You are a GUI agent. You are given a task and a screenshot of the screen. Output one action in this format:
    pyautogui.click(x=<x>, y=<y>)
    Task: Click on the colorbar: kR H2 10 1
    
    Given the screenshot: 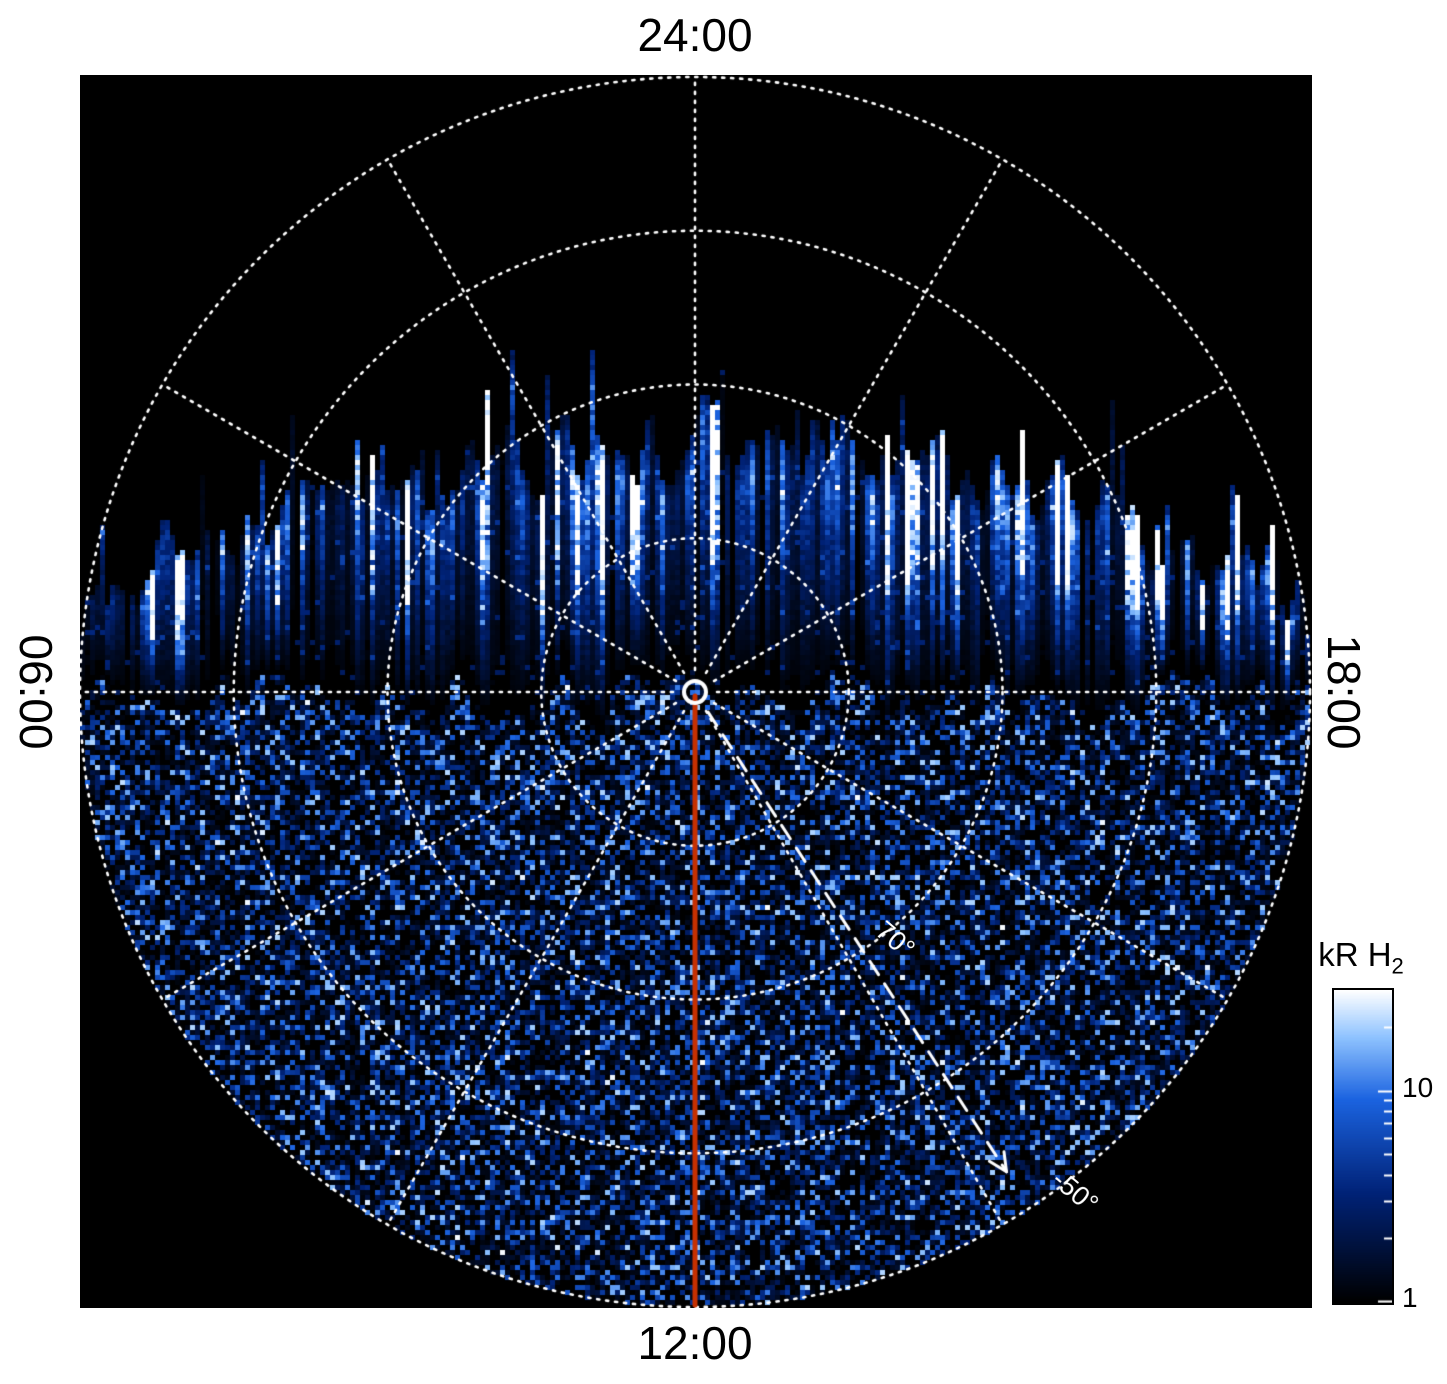 What is the action you would take?
    pyautogui.click(x=1373, y=1160)
    